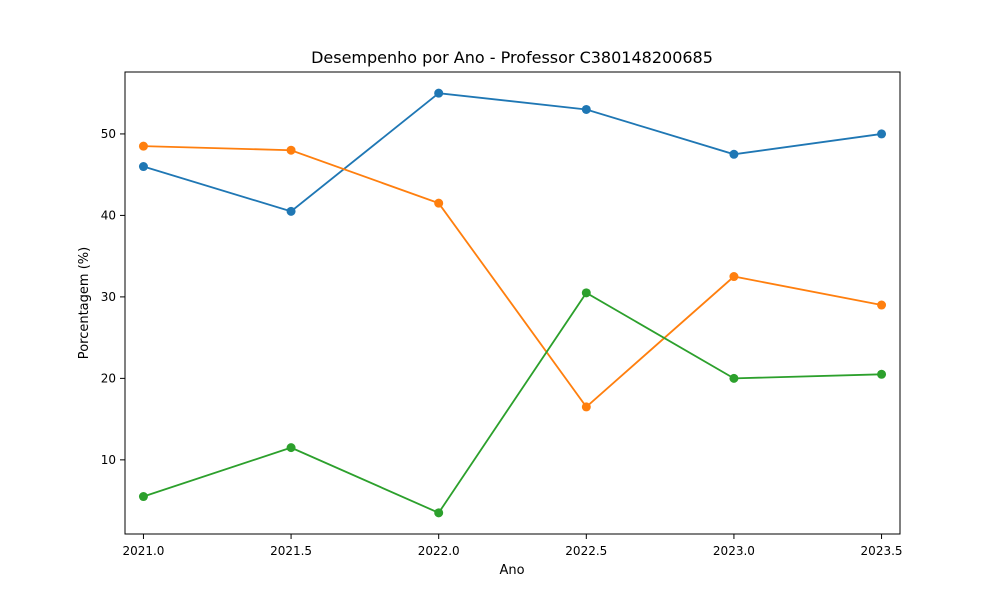 The height and width of the screenshot is (600, 1000). I want to click on y-axis: 10 20 30 40 50, so click(113, 297).